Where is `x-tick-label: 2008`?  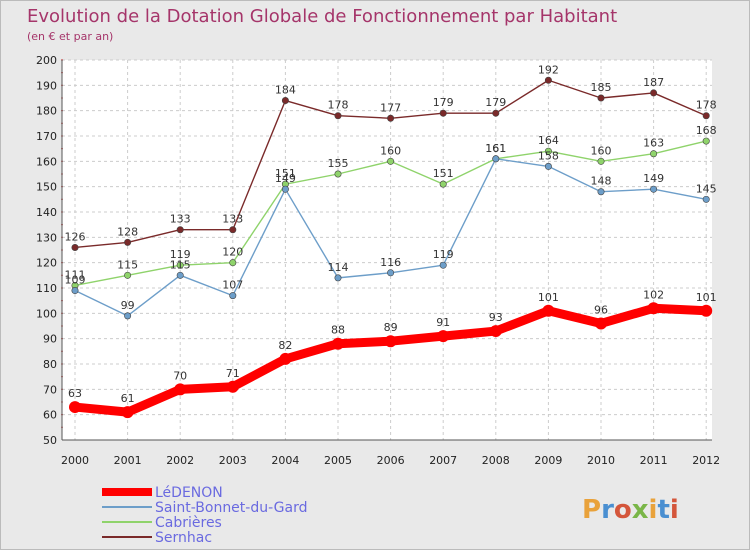 x-tick-label: 2008 is located at coordinates (496, 460).